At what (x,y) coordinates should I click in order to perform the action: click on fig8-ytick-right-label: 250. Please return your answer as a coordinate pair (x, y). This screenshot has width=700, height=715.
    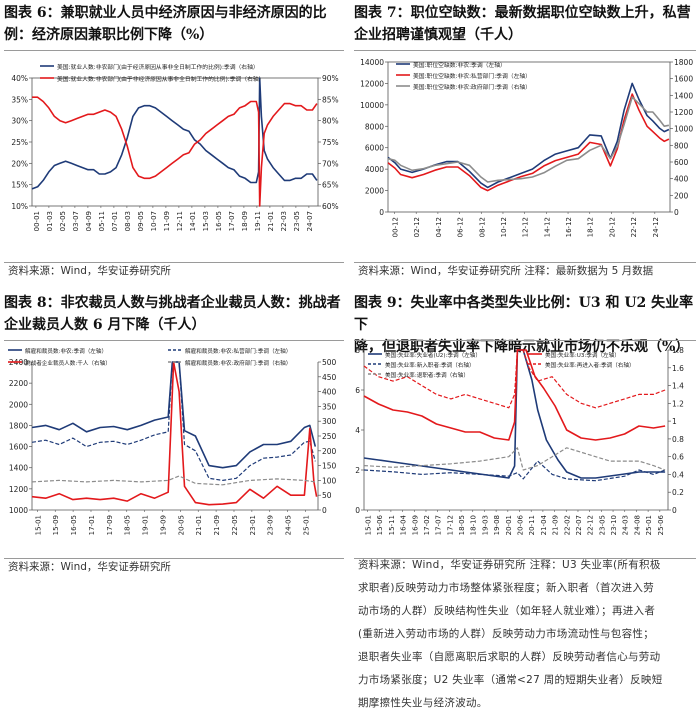
    Looking at the image, I should click on (329, 436).